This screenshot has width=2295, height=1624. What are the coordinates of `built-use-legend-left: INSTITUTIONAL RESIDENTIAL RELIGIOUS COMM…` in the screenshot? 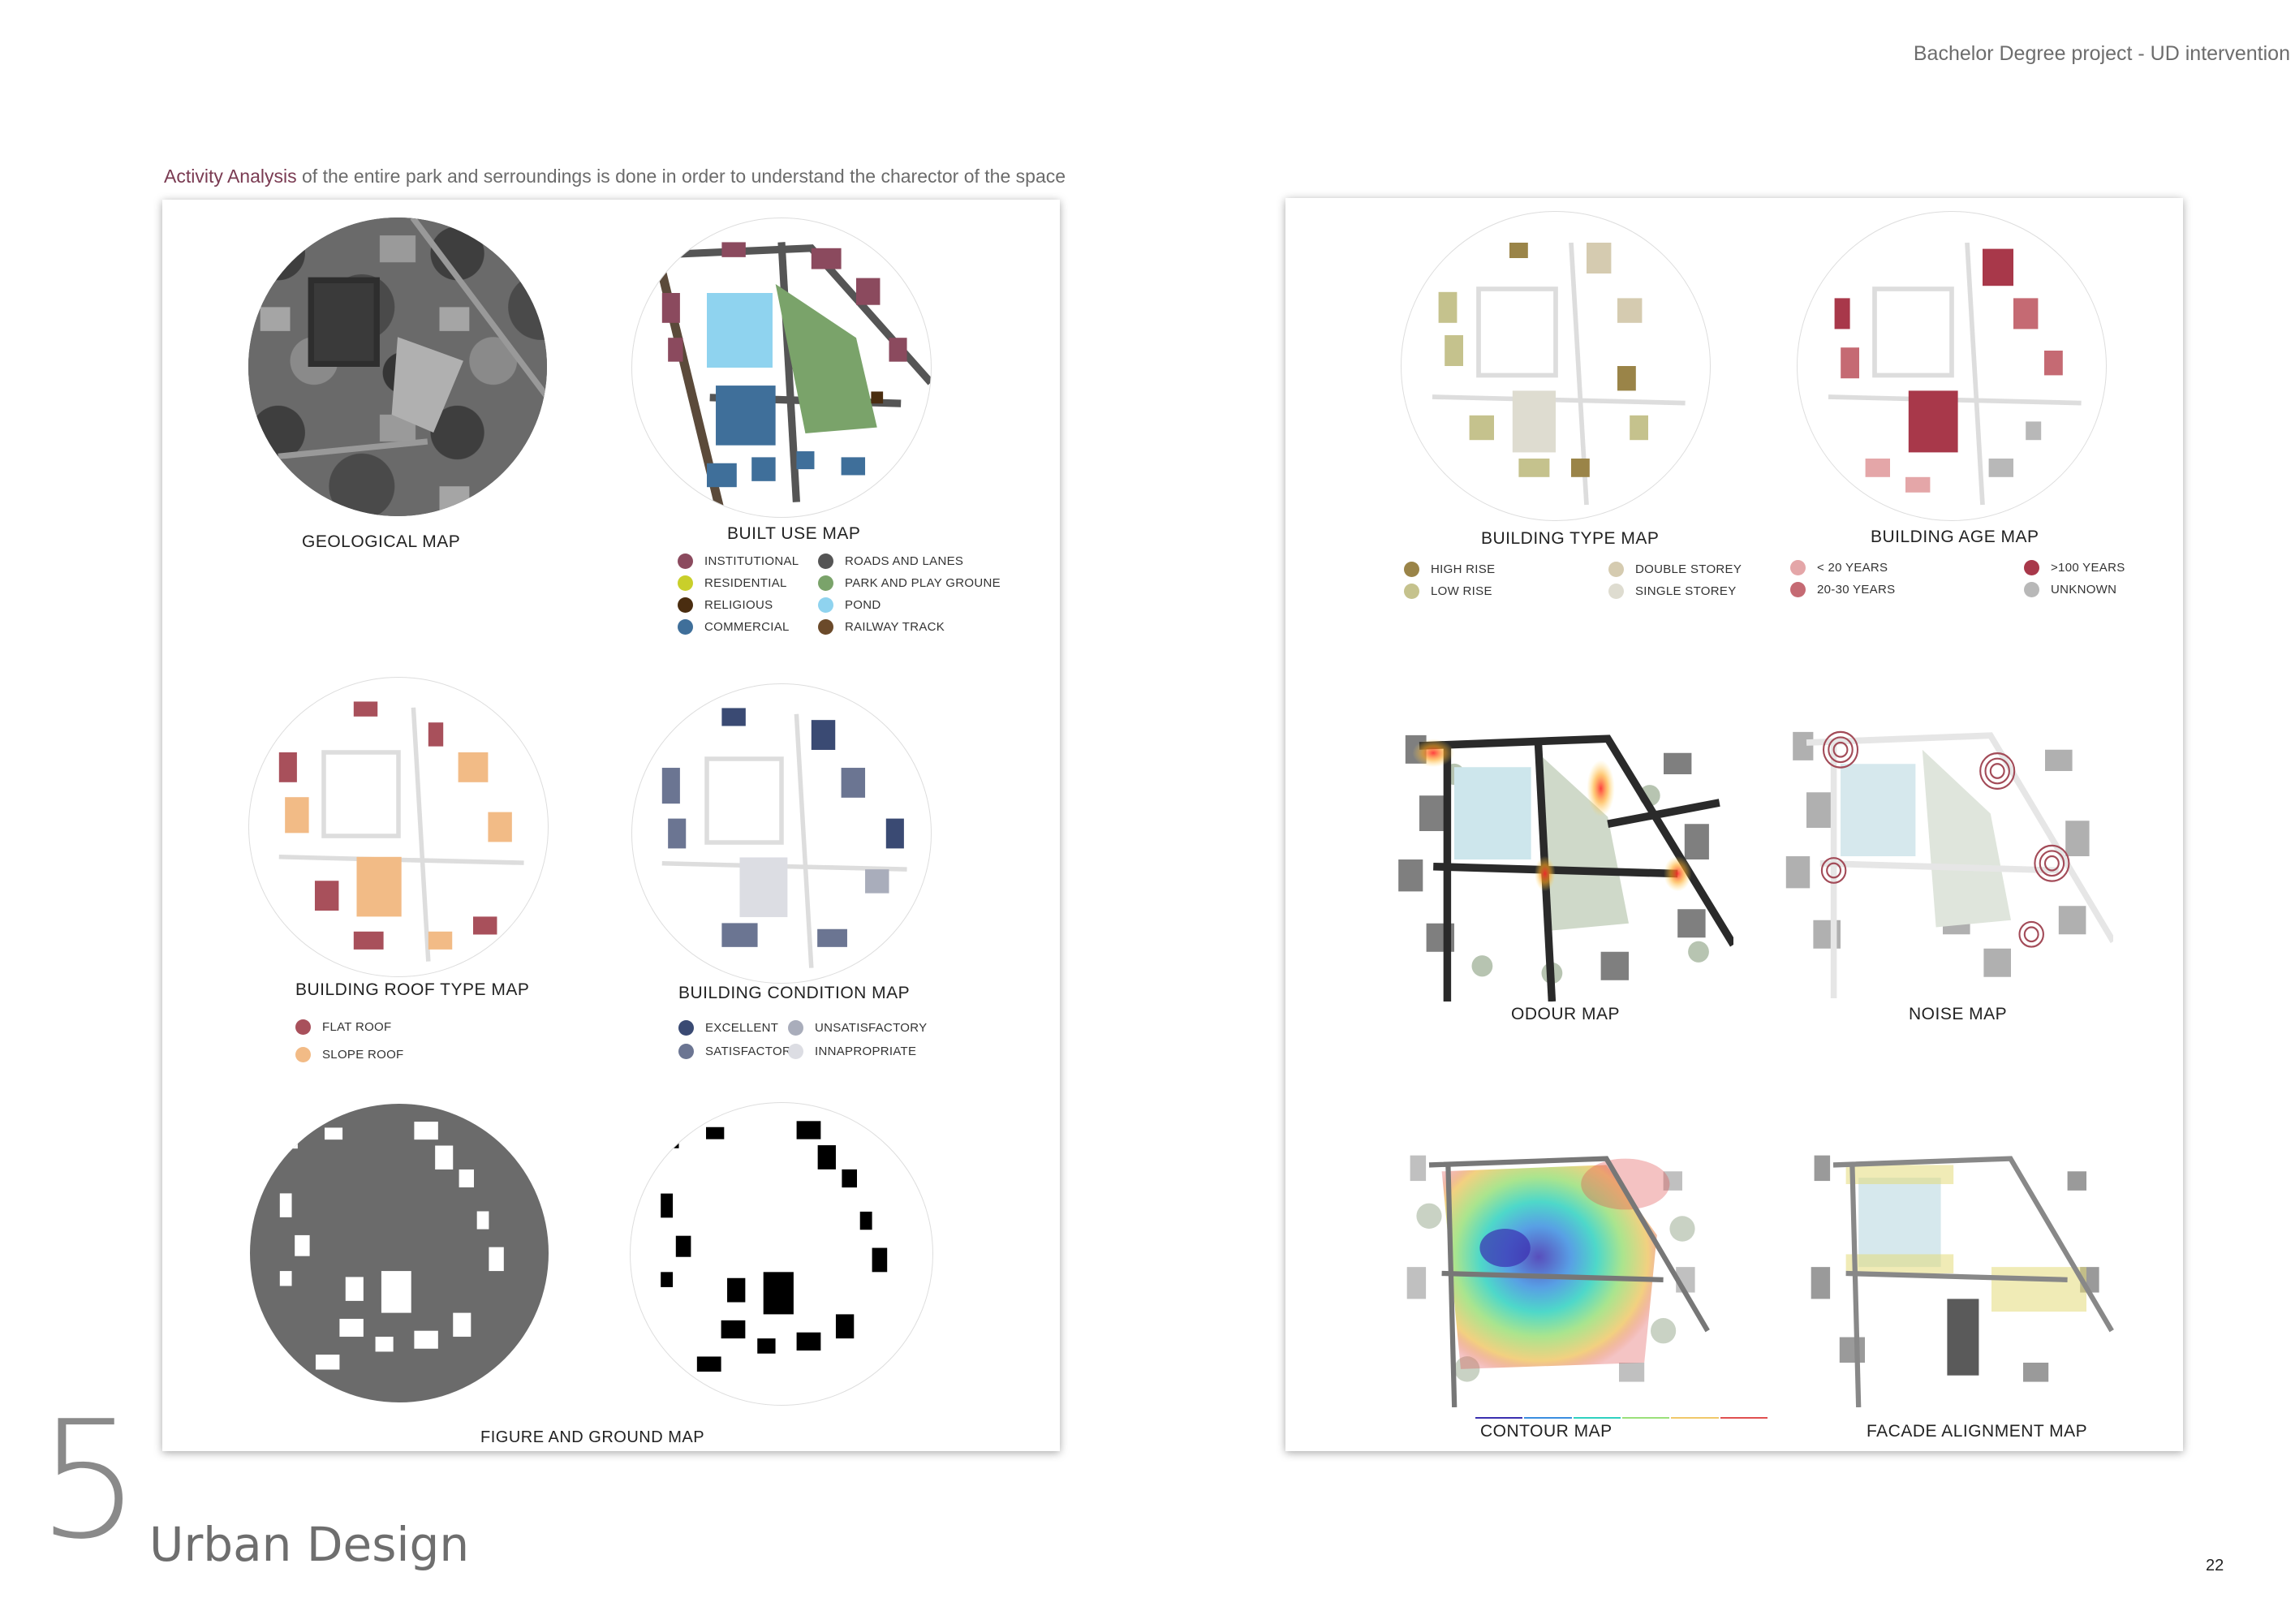 It's located at (738, 594).